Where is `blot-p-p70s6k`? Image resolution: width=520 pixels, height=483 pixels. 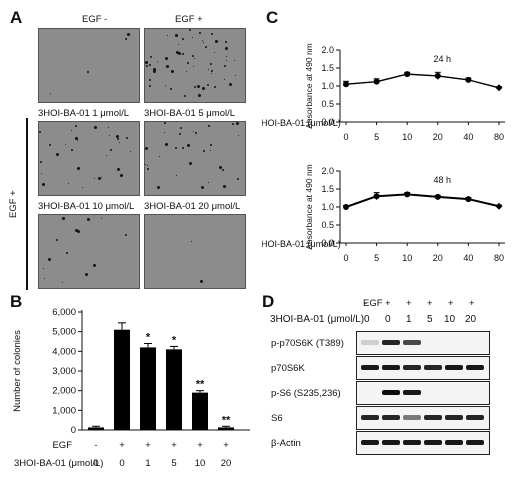
blot-p-p70s6k is located at coordinates (423, 343).